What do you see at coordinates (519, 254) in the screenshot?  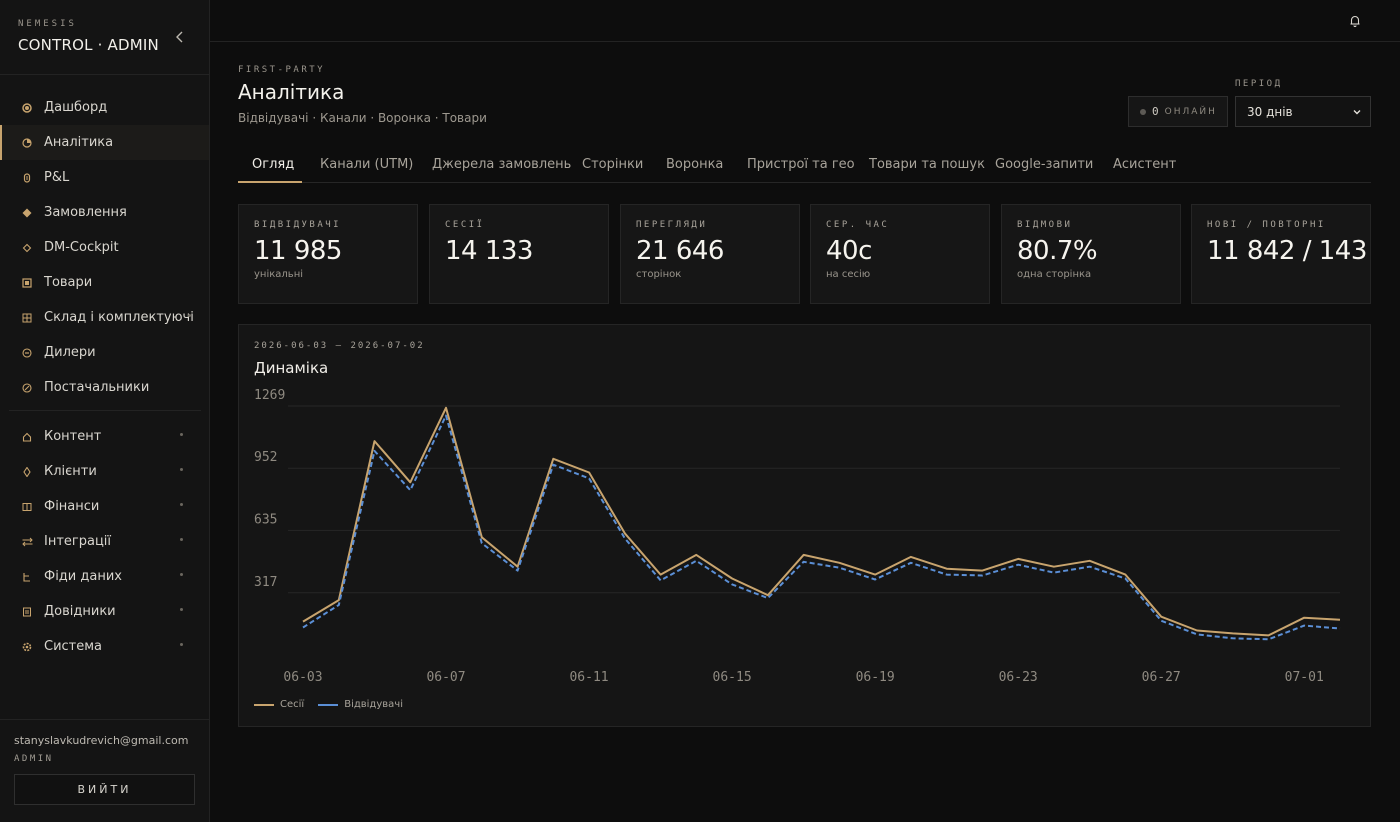 I see `kpi-card-sessions: СЕСІЇ 14 133` at bounding box center [519, 254].